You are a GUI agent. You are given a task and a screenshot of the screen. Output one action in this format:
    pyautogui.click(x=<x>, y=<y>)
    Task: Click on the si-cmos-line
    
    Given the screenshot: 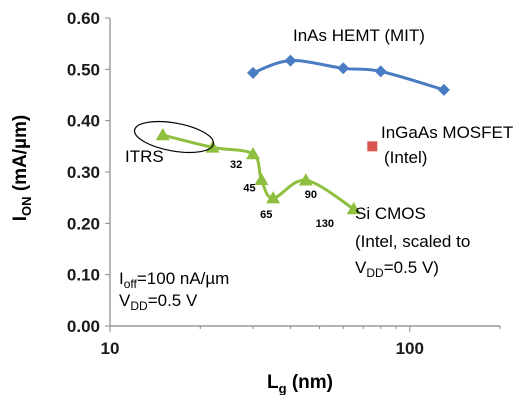 What is the action you would take?
    pyautogui.click(x=258, y=172)
    